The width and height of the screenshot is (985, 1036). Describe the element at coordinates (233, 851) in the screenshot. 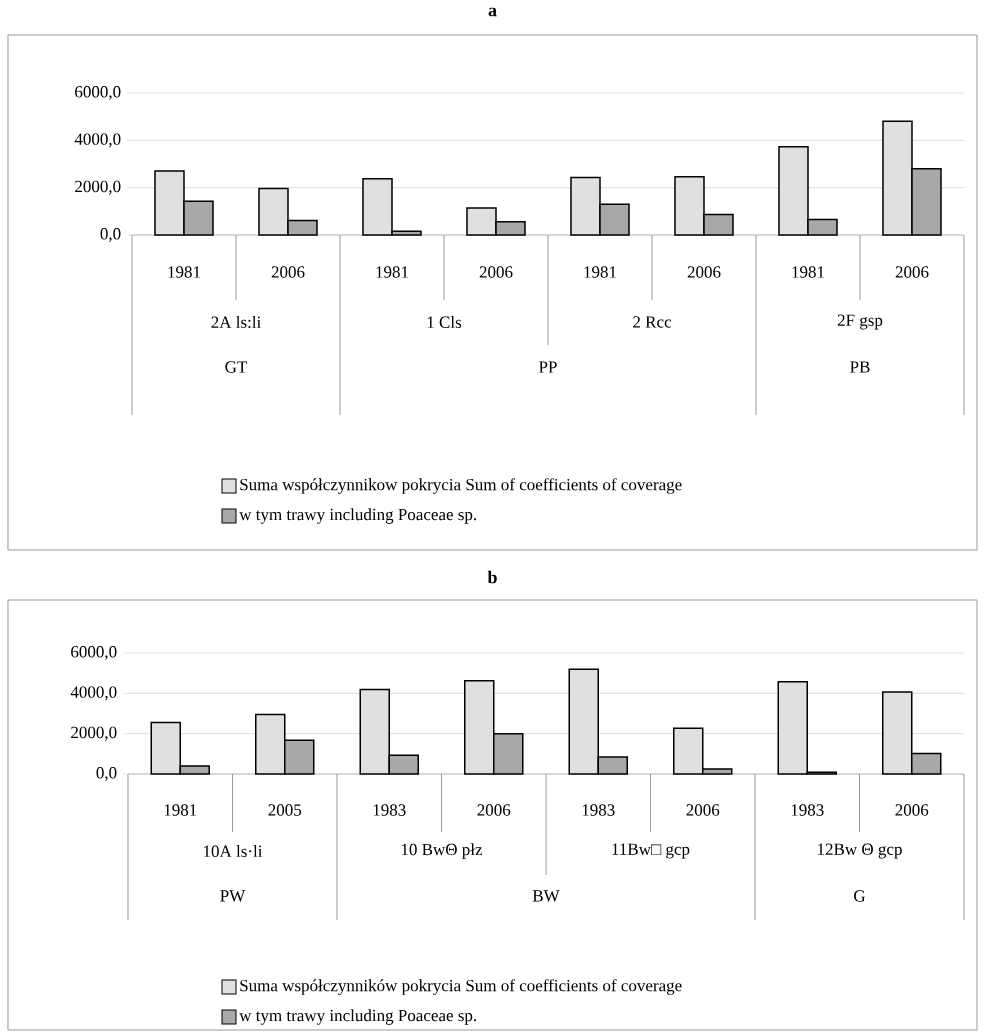

I see `text: 10A ls·li` at that location.